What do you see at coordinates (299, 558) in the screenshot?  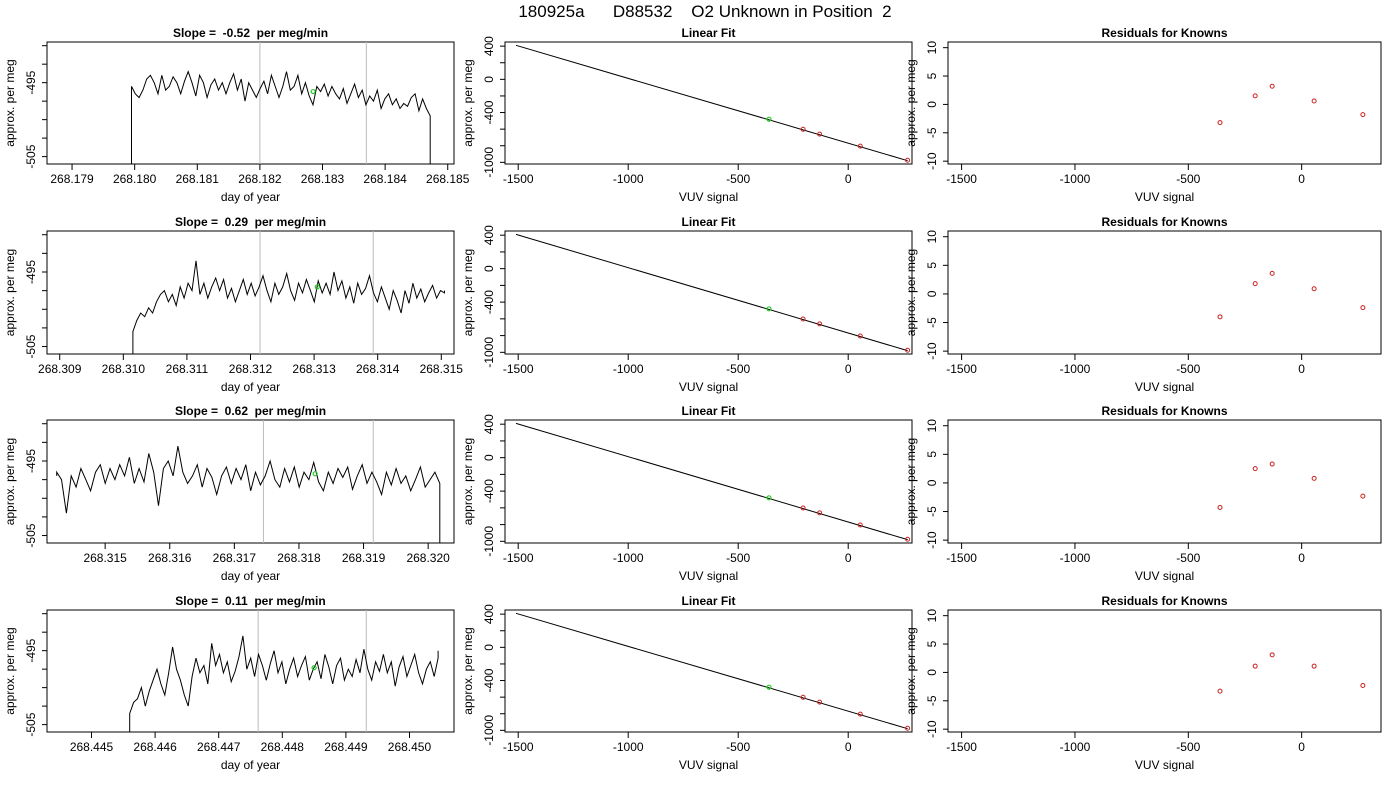 I see `x-tick-label: 268.318` at bounding box center [299, 558].